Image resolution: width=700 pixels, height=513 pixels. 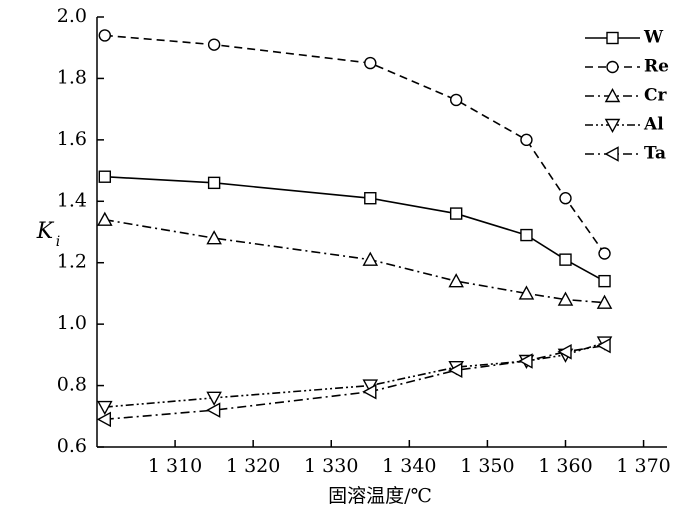 What do you see at coordinates (643, 466) in the screenshot?
I see `x-tick-label: 1 370` at bounding box center [643, 466].